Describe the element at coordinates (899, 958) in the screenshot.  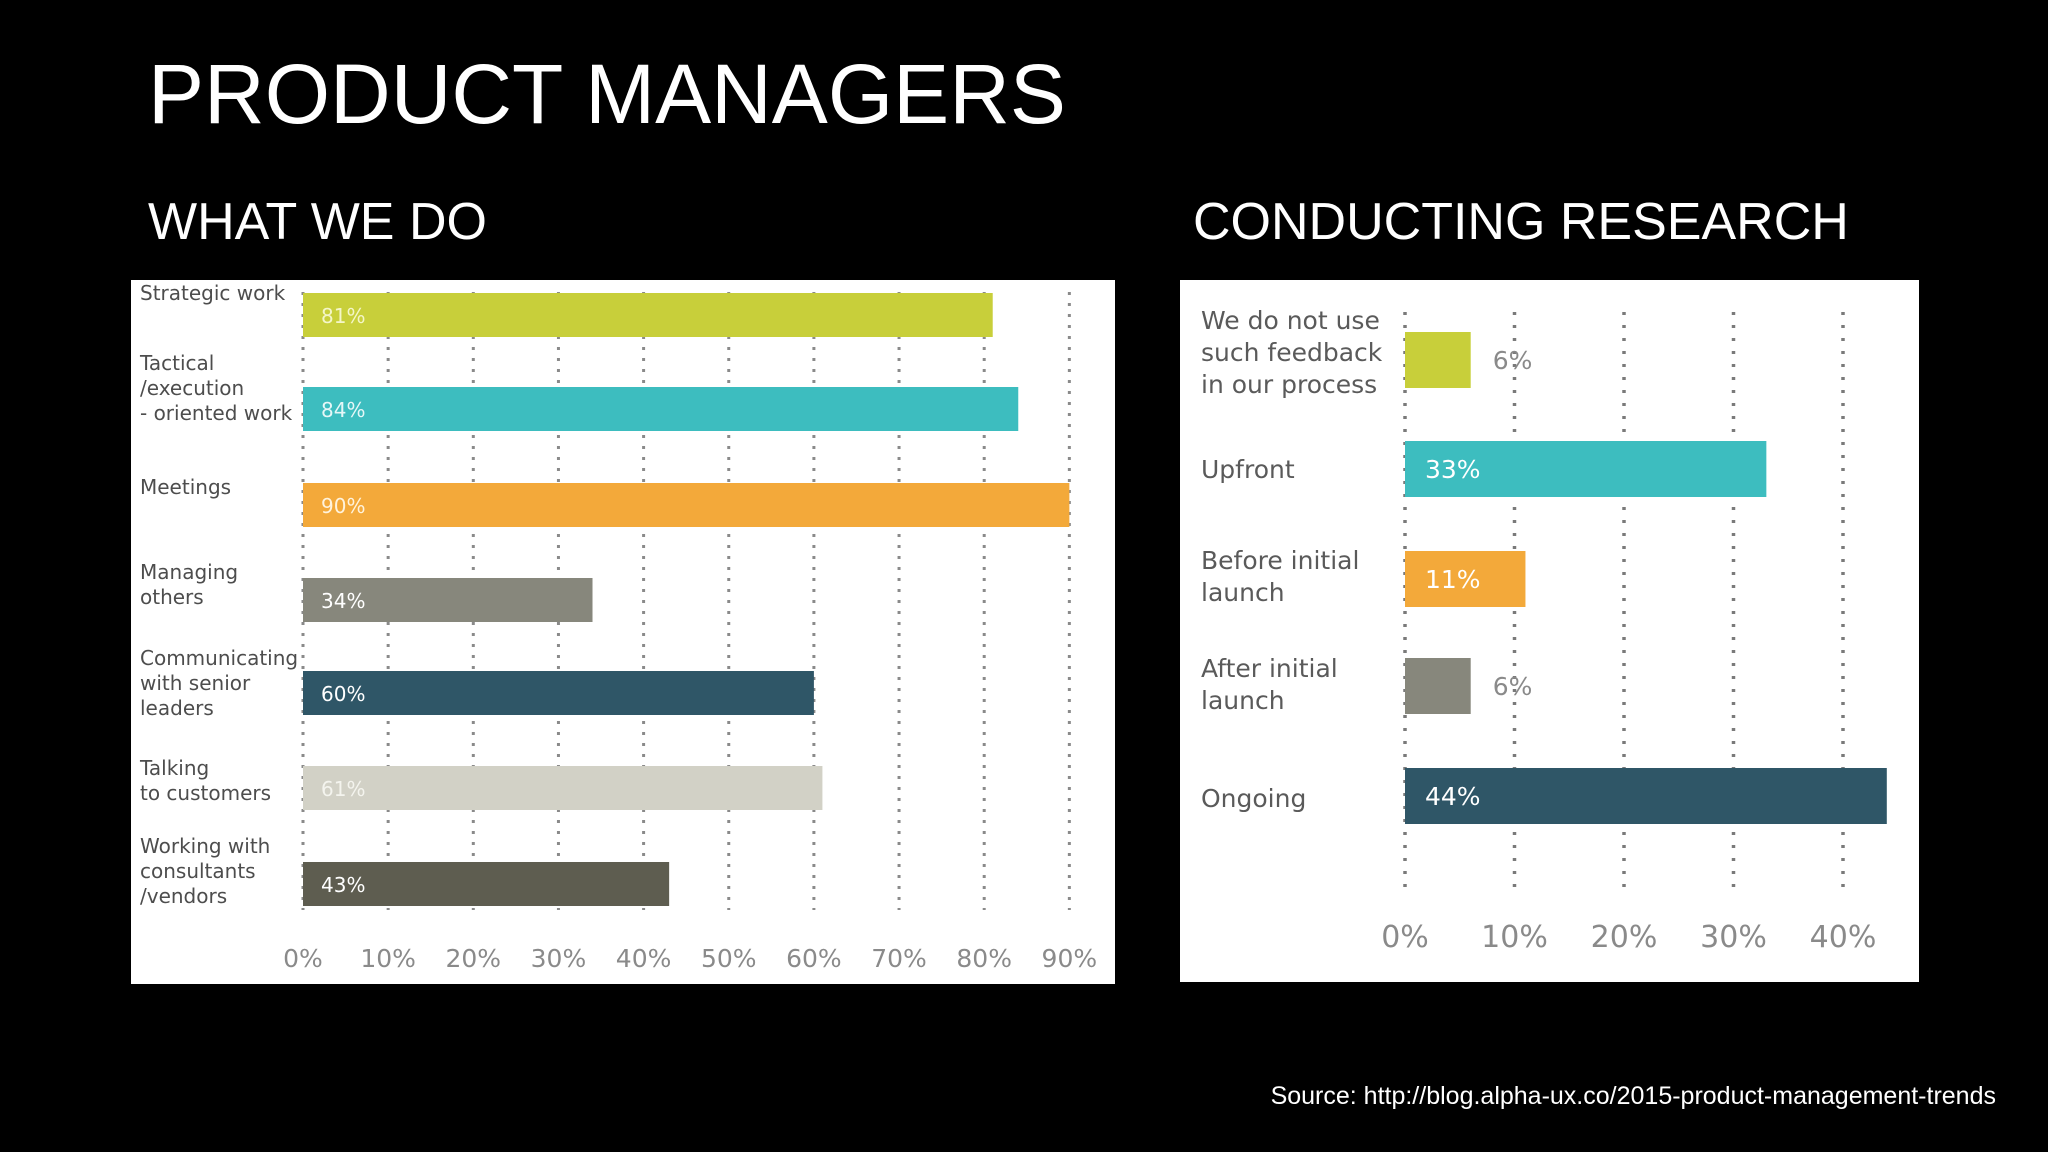
I see `x-tick-label: 70%` at that location.